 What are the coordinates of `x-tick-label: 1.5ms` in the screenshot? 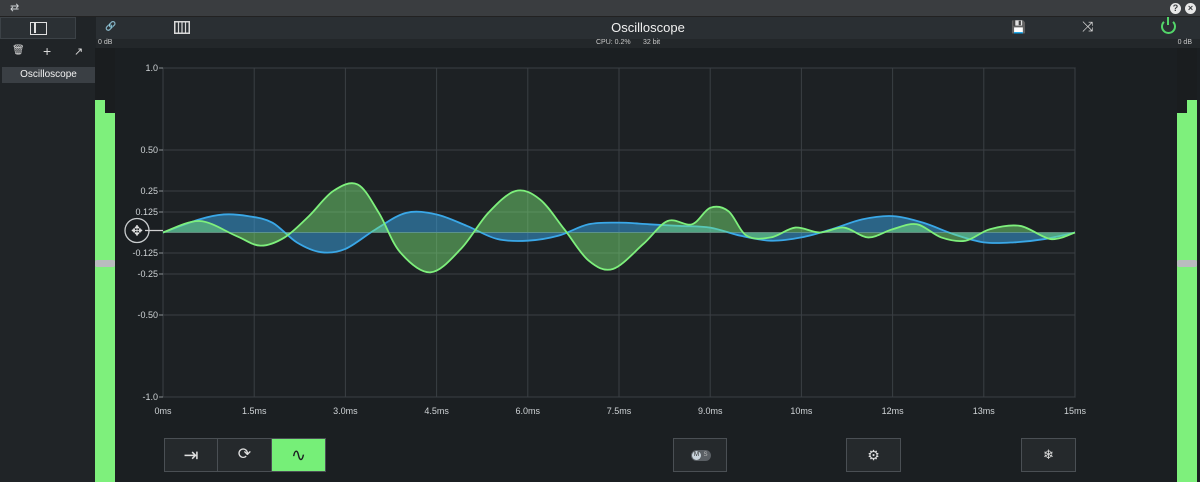 It's located at (254, 411).